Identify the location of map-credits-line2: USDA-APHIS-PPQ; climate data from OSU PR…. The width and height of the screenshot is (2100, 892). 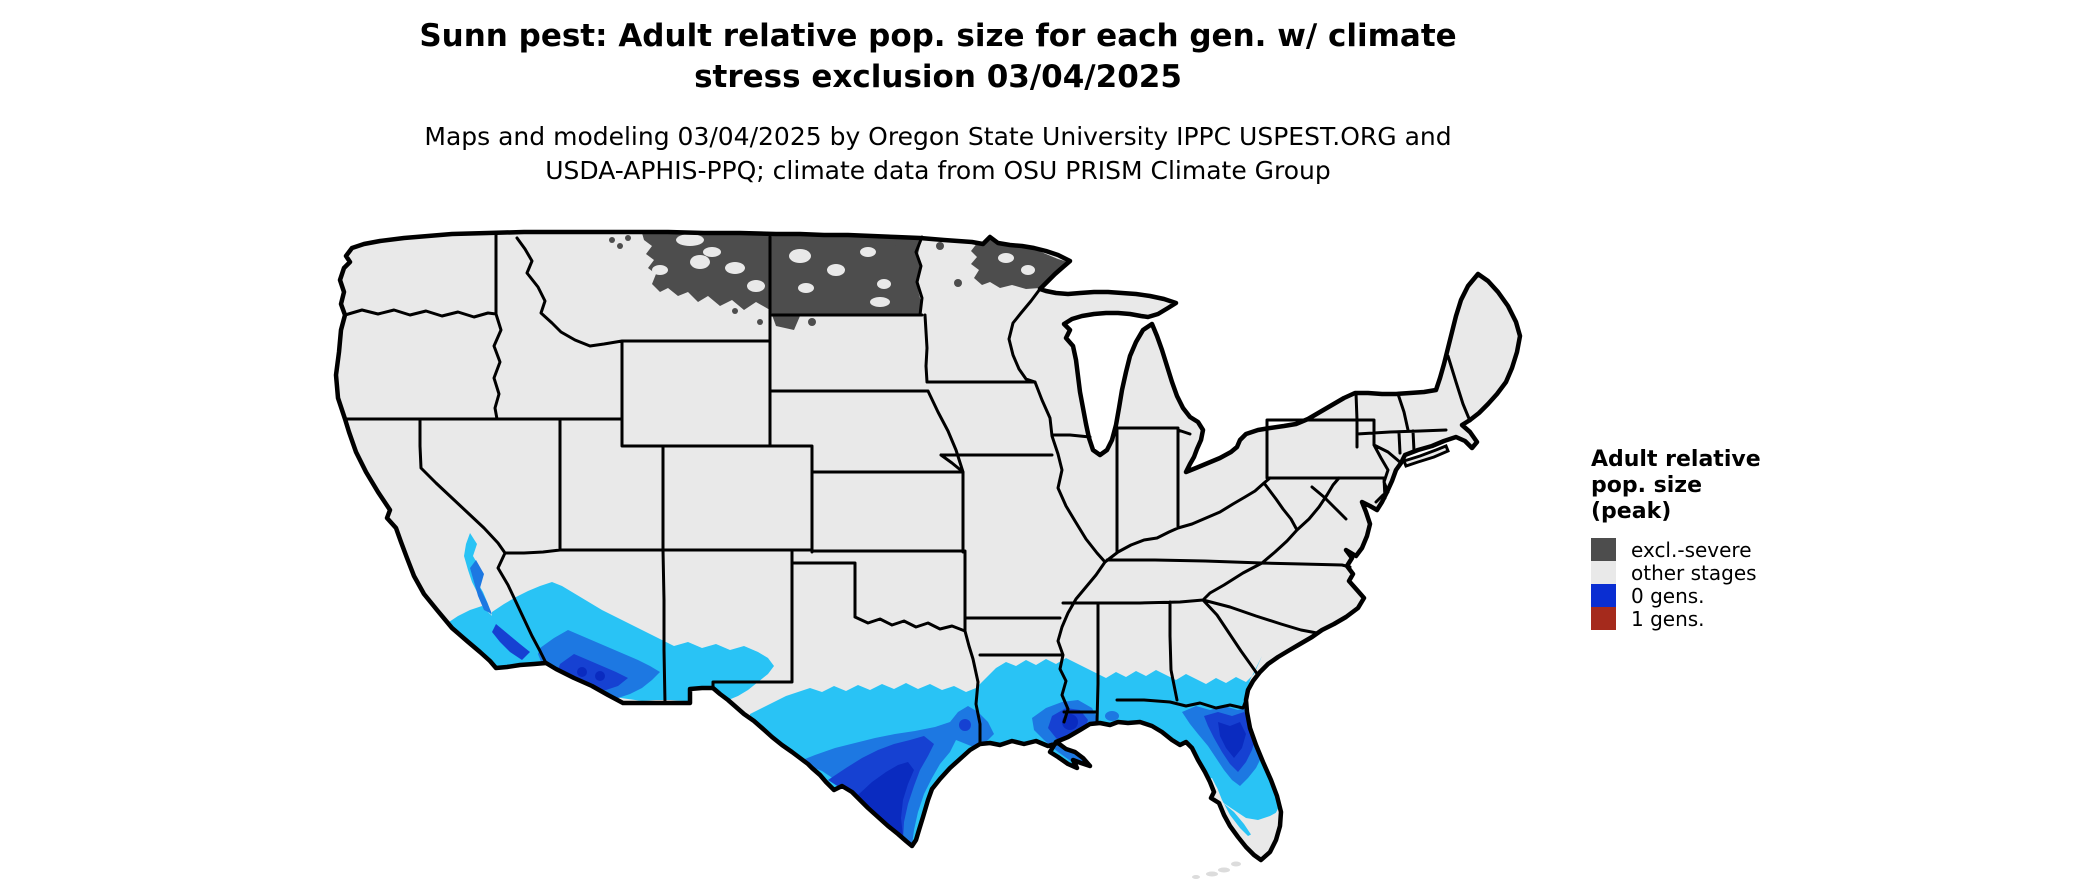
(938, 170).